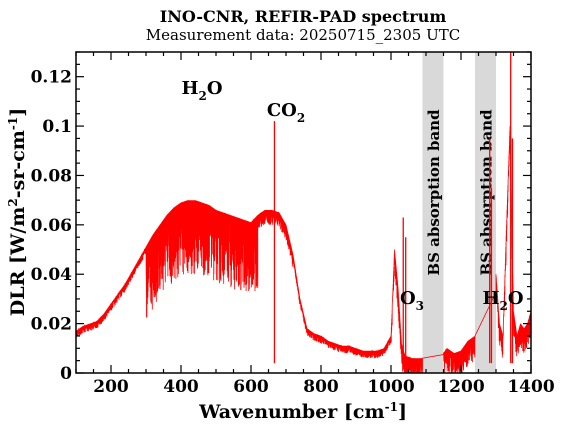 This screenshot has height=425, width=567. What do you see at coordinates (502, 300) in the screenshot?
I see `annotation-4: H2O` at bounding box center [502, 300].